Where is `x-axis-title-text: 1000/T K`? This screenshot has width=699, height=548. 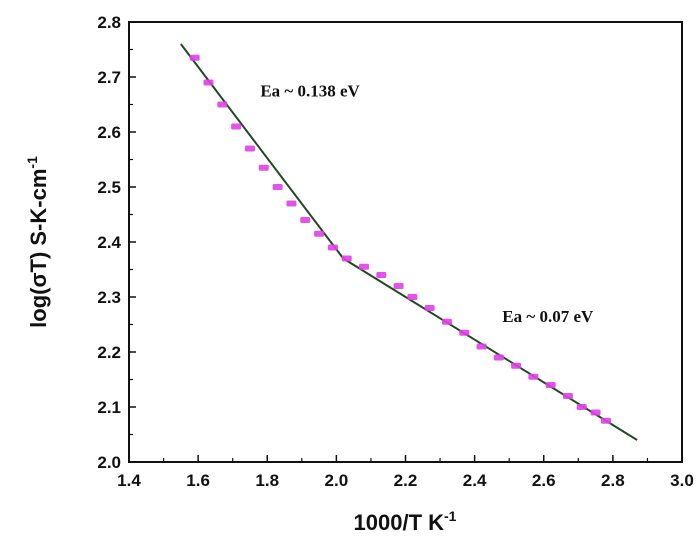 x-axis-title-text: 1000/T K is located at coordinates (399, 522).